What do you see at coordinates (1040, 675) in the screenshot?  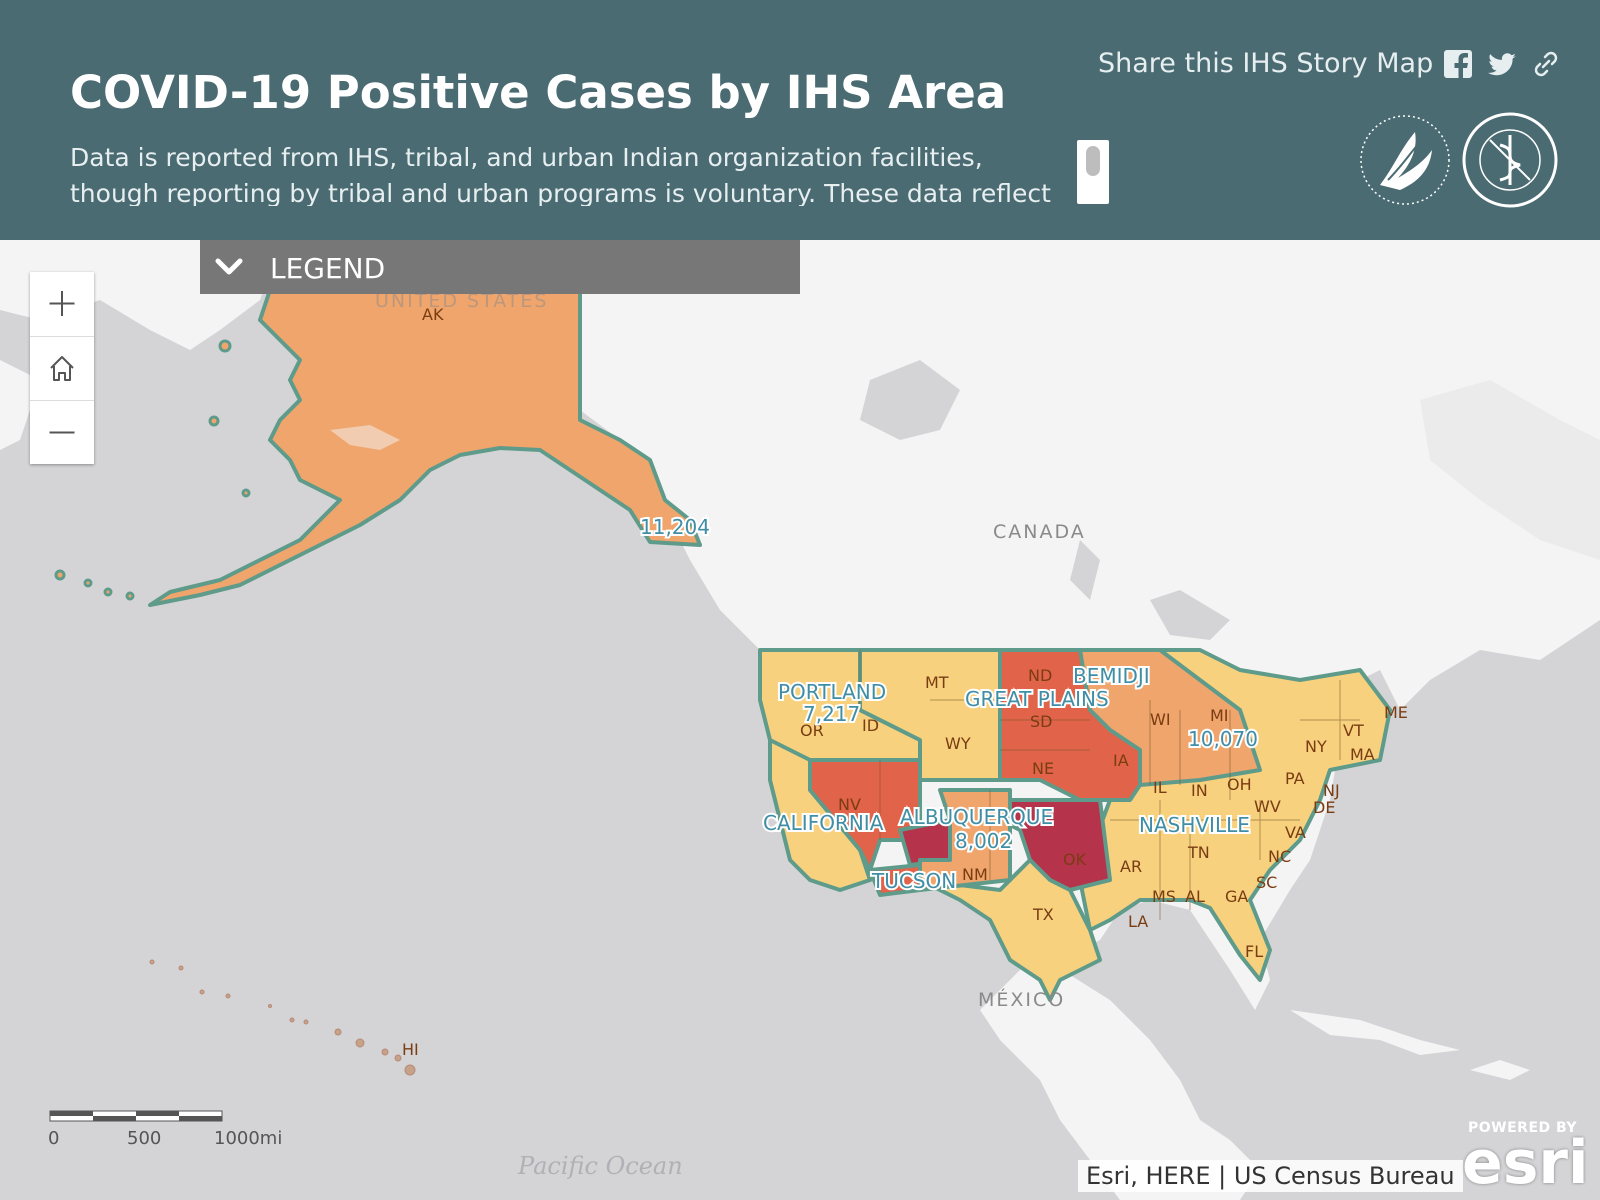 I see `state-label-nd: ND` at bounding box center [1040, 675].